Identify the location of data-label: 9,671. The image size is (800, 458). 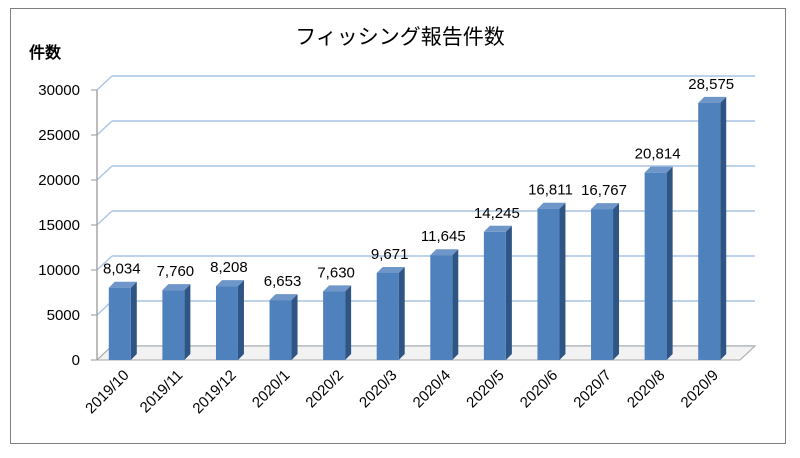
(390, 254).